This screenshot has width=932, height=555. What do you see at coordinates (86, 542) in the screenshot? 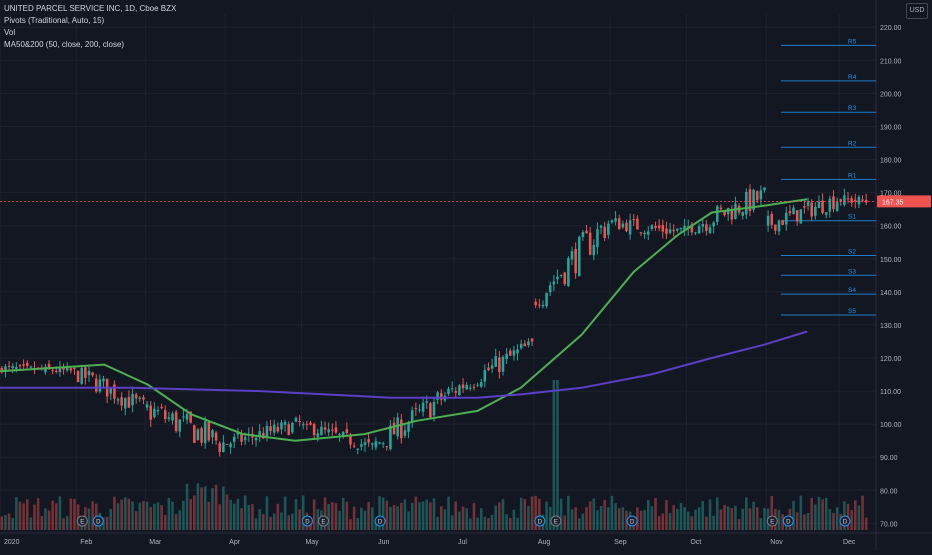
I see `x-tick-label: Feb` at bounding box center [86, 542].